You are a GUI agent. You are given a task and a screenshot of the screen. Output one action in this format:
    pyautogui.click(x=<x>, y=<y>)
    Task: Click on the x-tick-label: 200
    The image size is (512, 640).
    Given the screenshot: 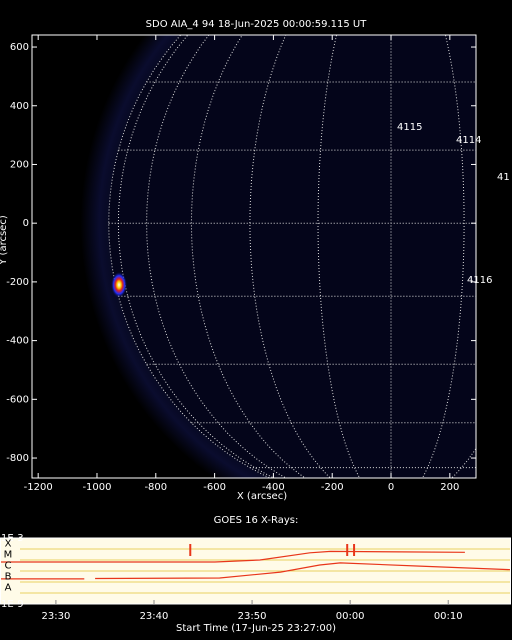 What is the action you would take?
    pyautogui.click(x=449, y=487)
    